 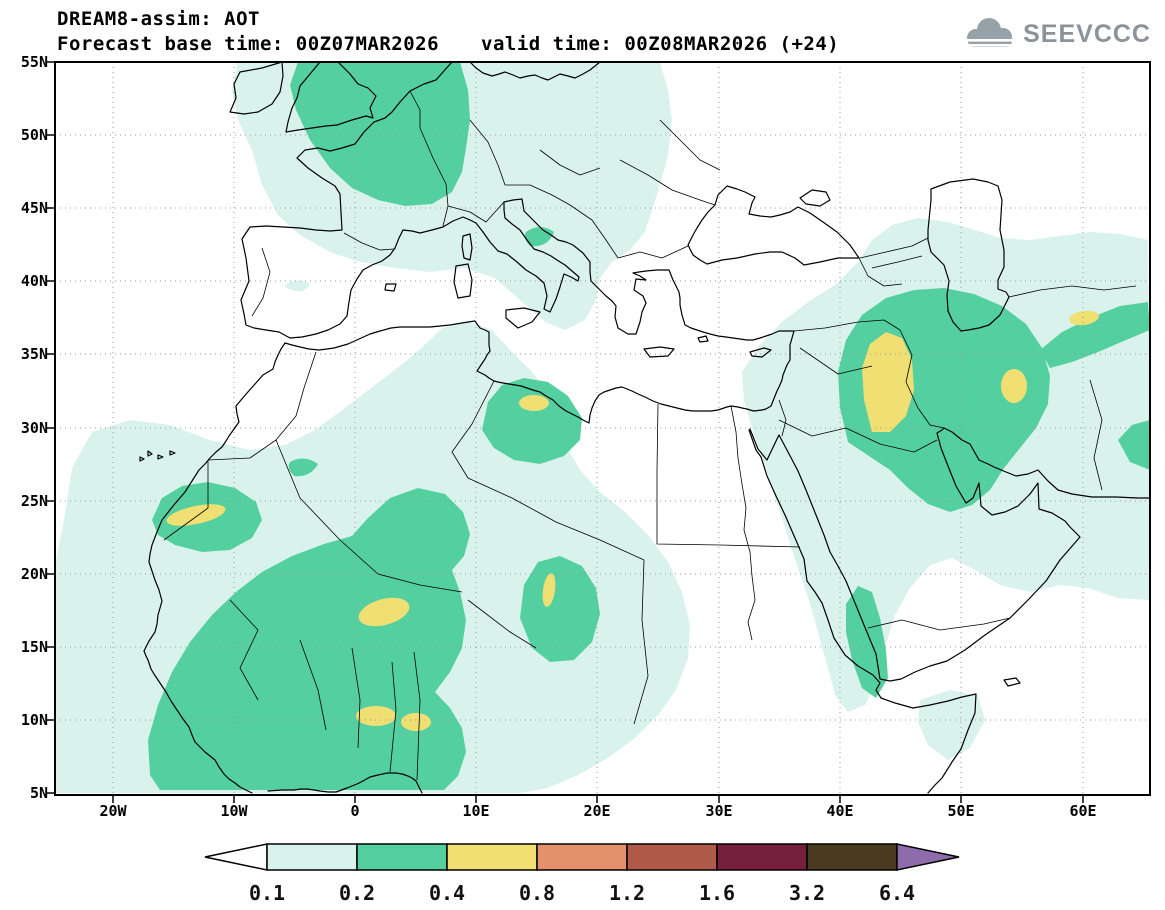 What do you see at coordinates (158, 19) in the screenshot?
I see `map-title: DREAM8-assim: AOT` at bounding box center [158, 19].